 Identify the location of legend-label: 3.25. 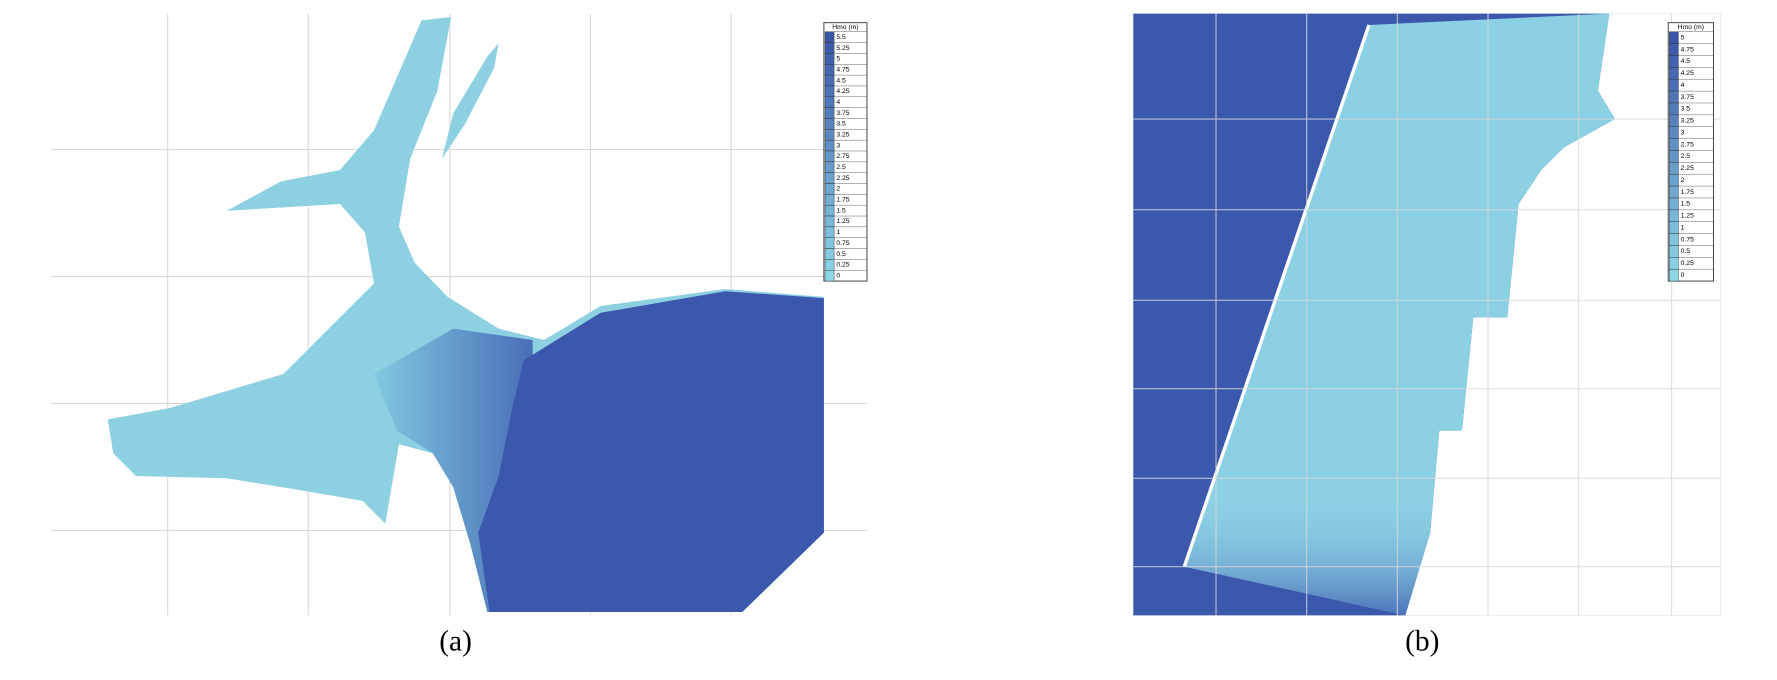
(1687, 121).